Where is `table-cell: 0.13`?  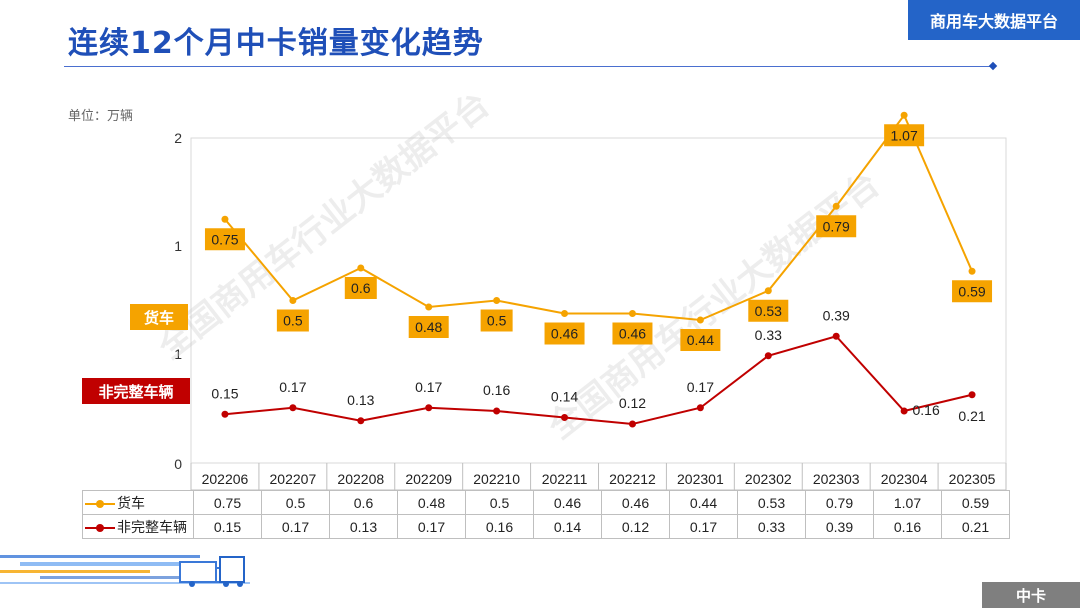 table-cell: 0.13 is located at coordinates (363, 526).